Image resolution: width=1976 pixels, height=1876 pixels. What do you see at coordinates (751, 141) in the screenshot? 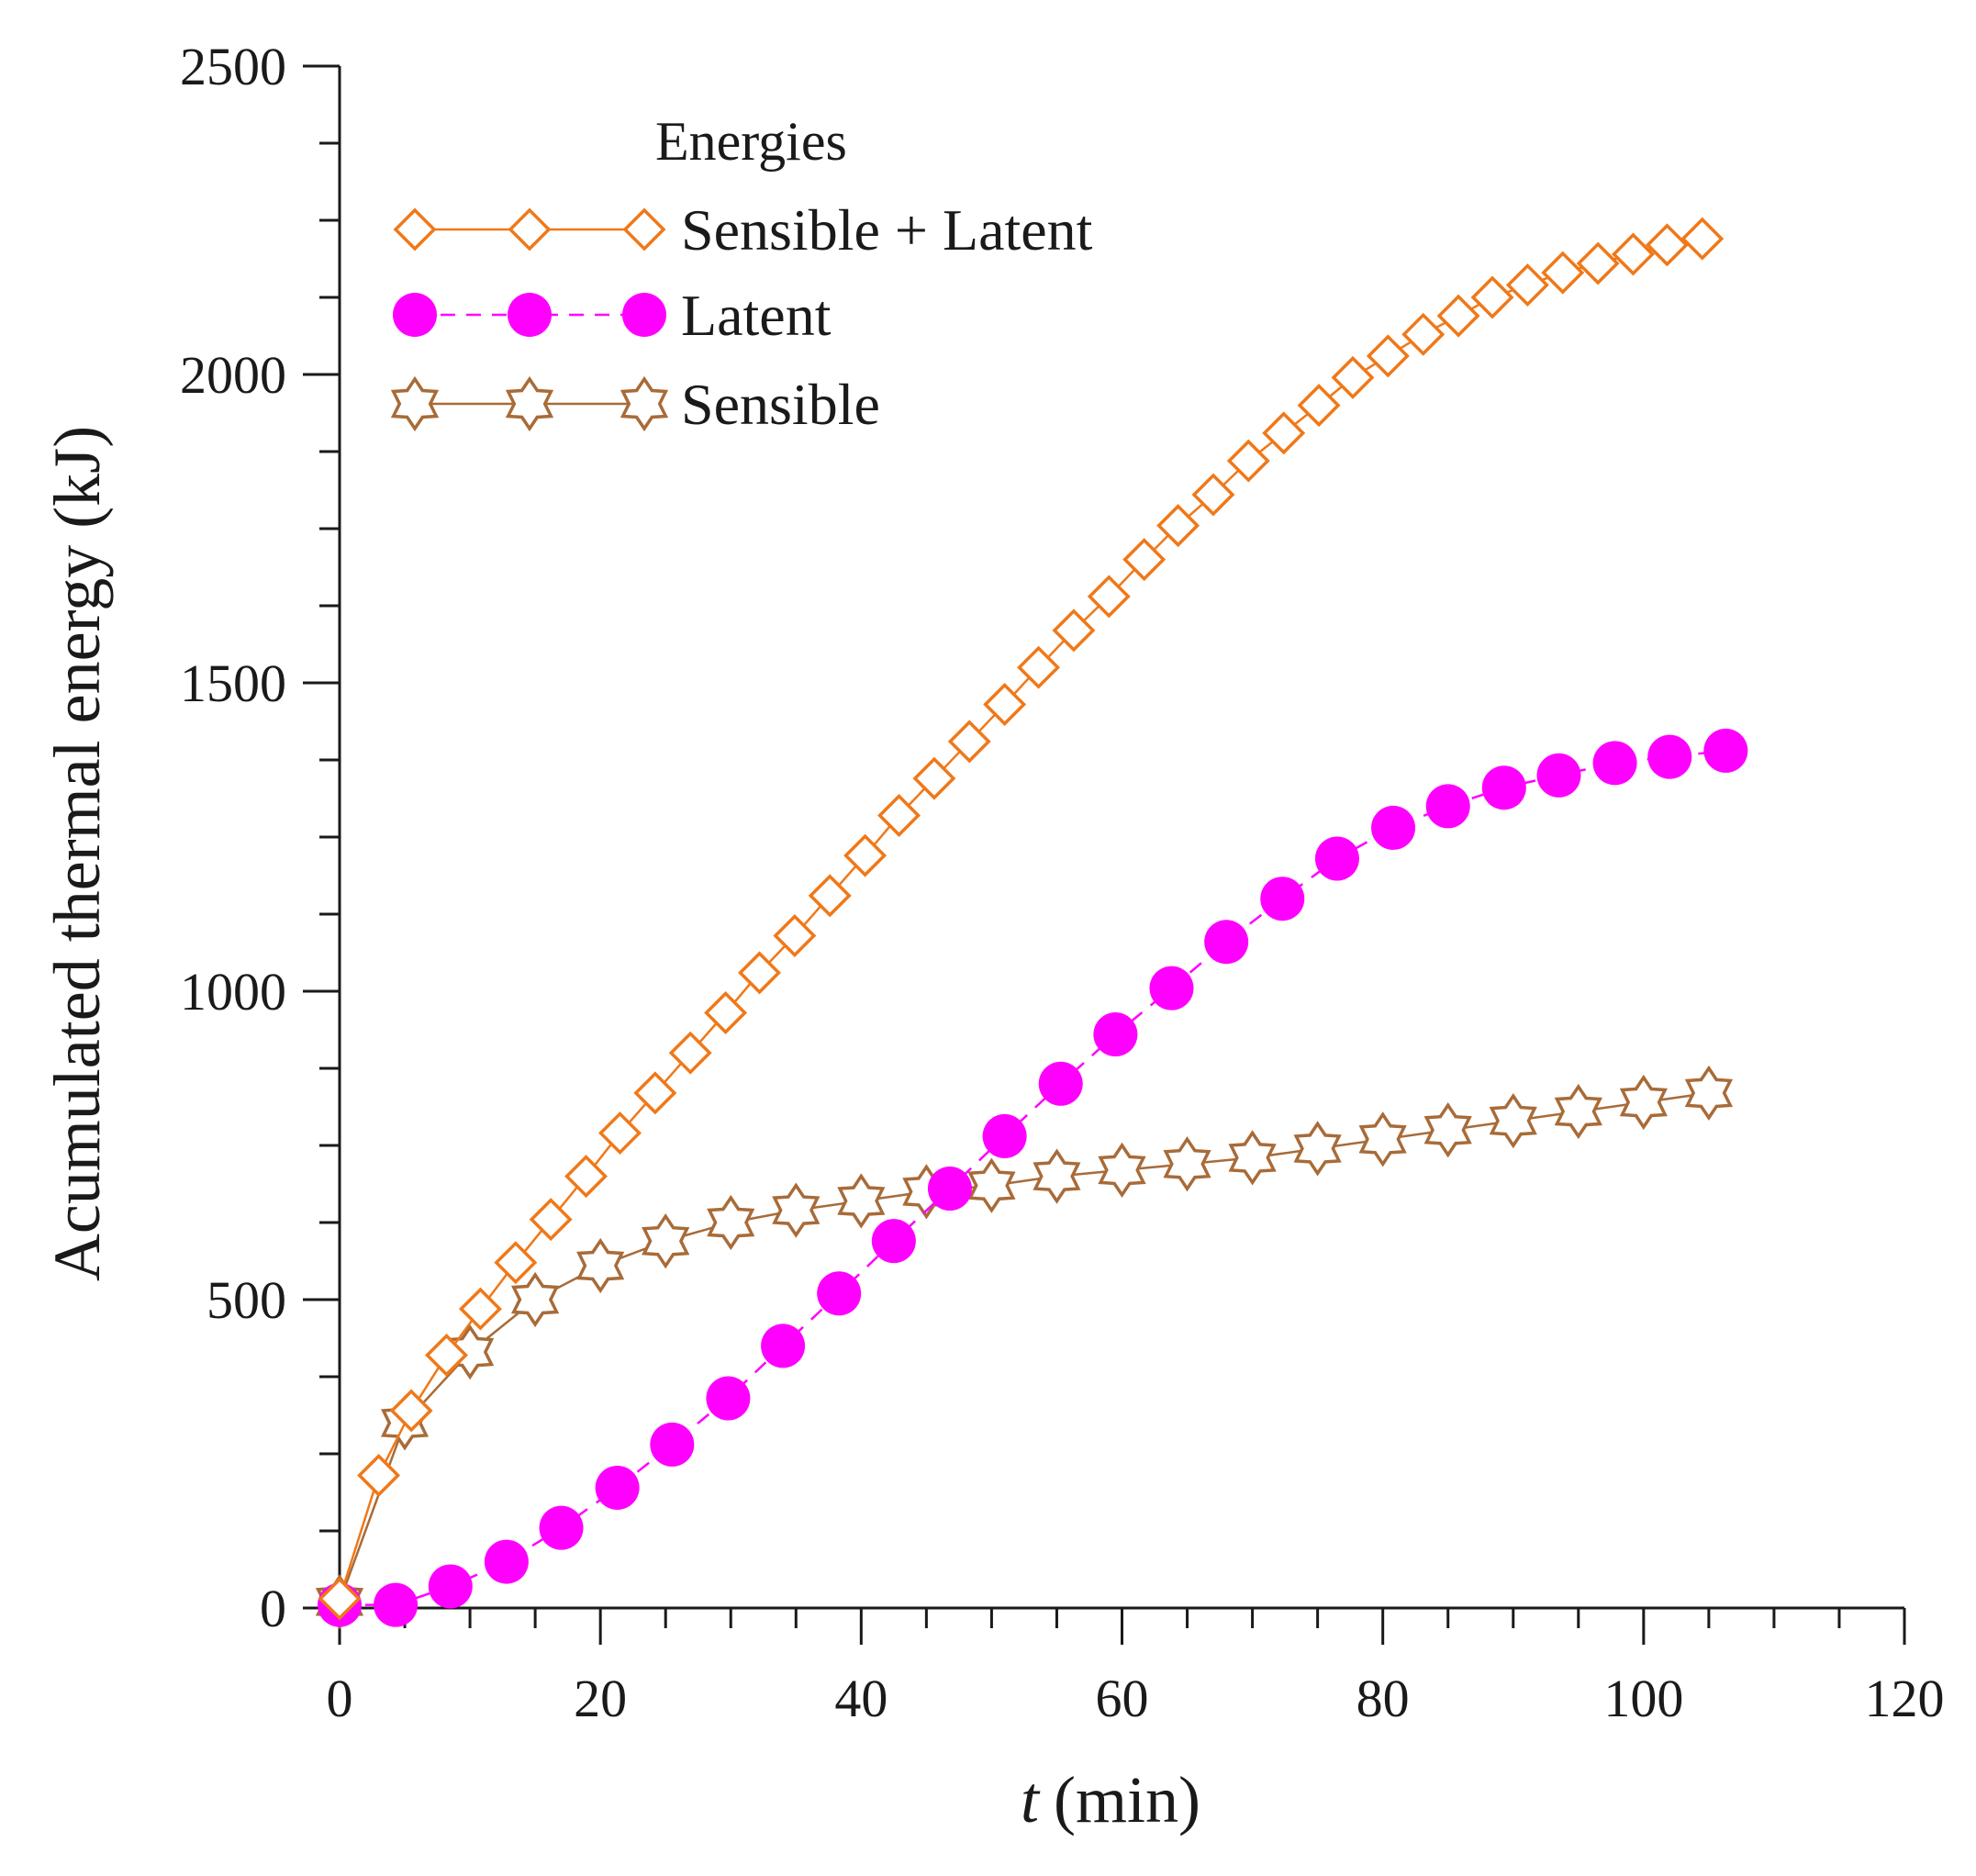
I see `legend-title: Energies` at bounding box center [751, 141].